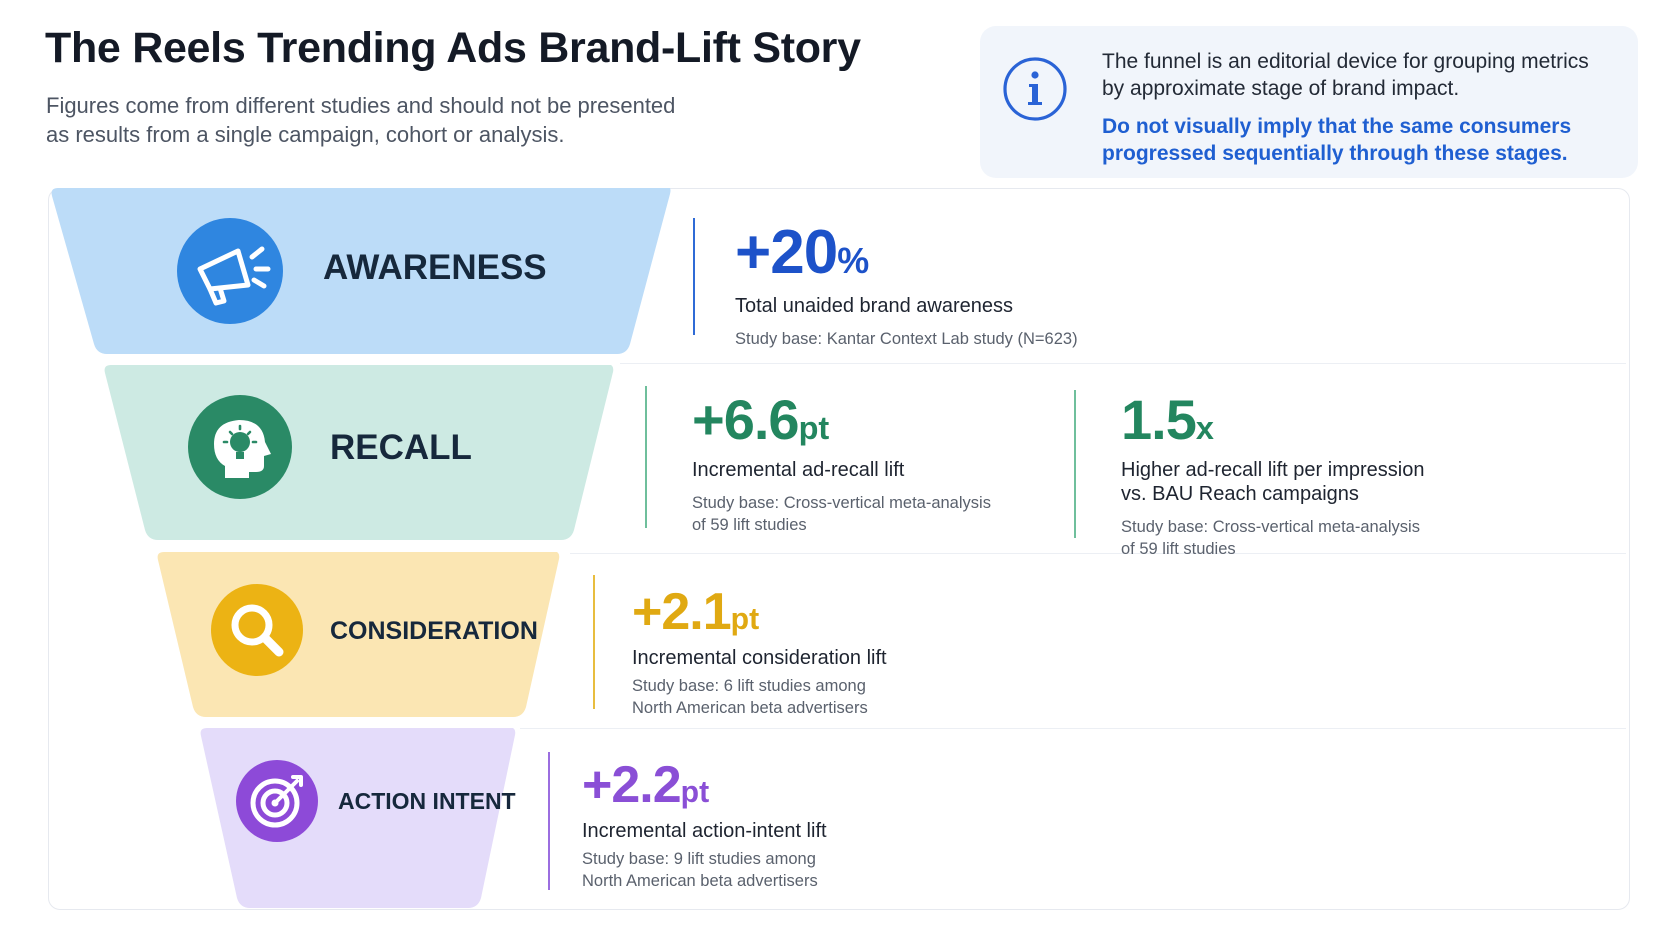 This screenshot has height=941, width=1672. What do you see at coordinates (874, 306) in the screenshot?
I see `metric-description-line: Total unaided brand awareness` at bounding box center [874, 306].